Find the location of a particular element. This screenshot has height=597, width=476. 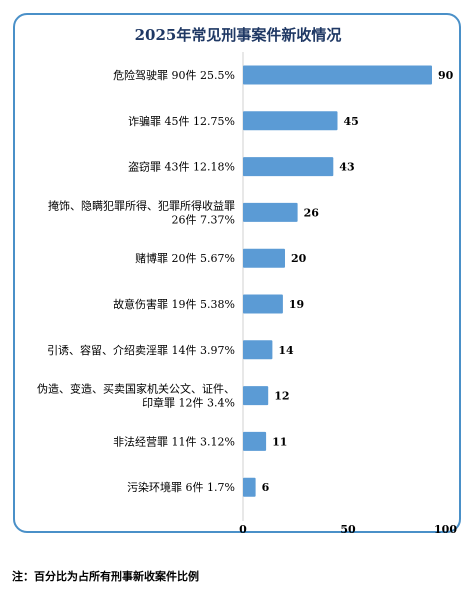

data-label: 43 is located at coordinates (346, 167).